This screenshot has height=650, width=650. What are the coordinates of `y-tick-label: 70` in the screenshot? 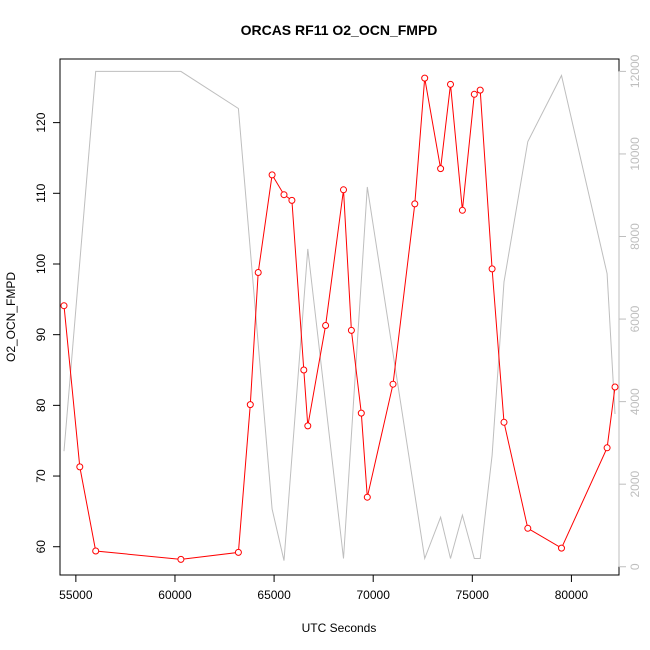 It's located at (41, 476).